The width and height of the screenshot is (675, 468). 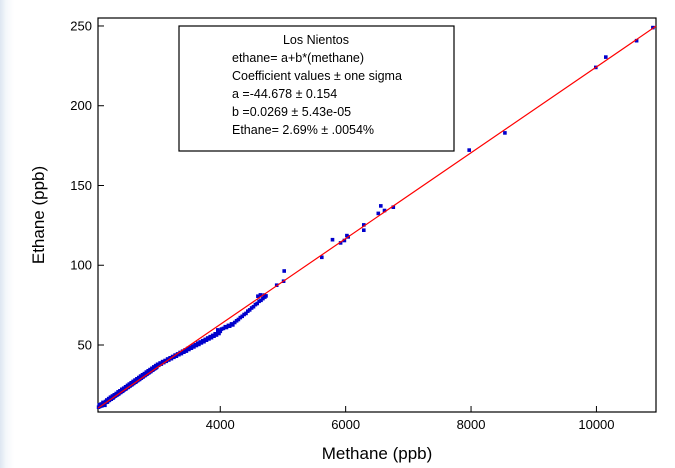 I want to click on x-tick-label: 6000, so click(x=345, y=424).